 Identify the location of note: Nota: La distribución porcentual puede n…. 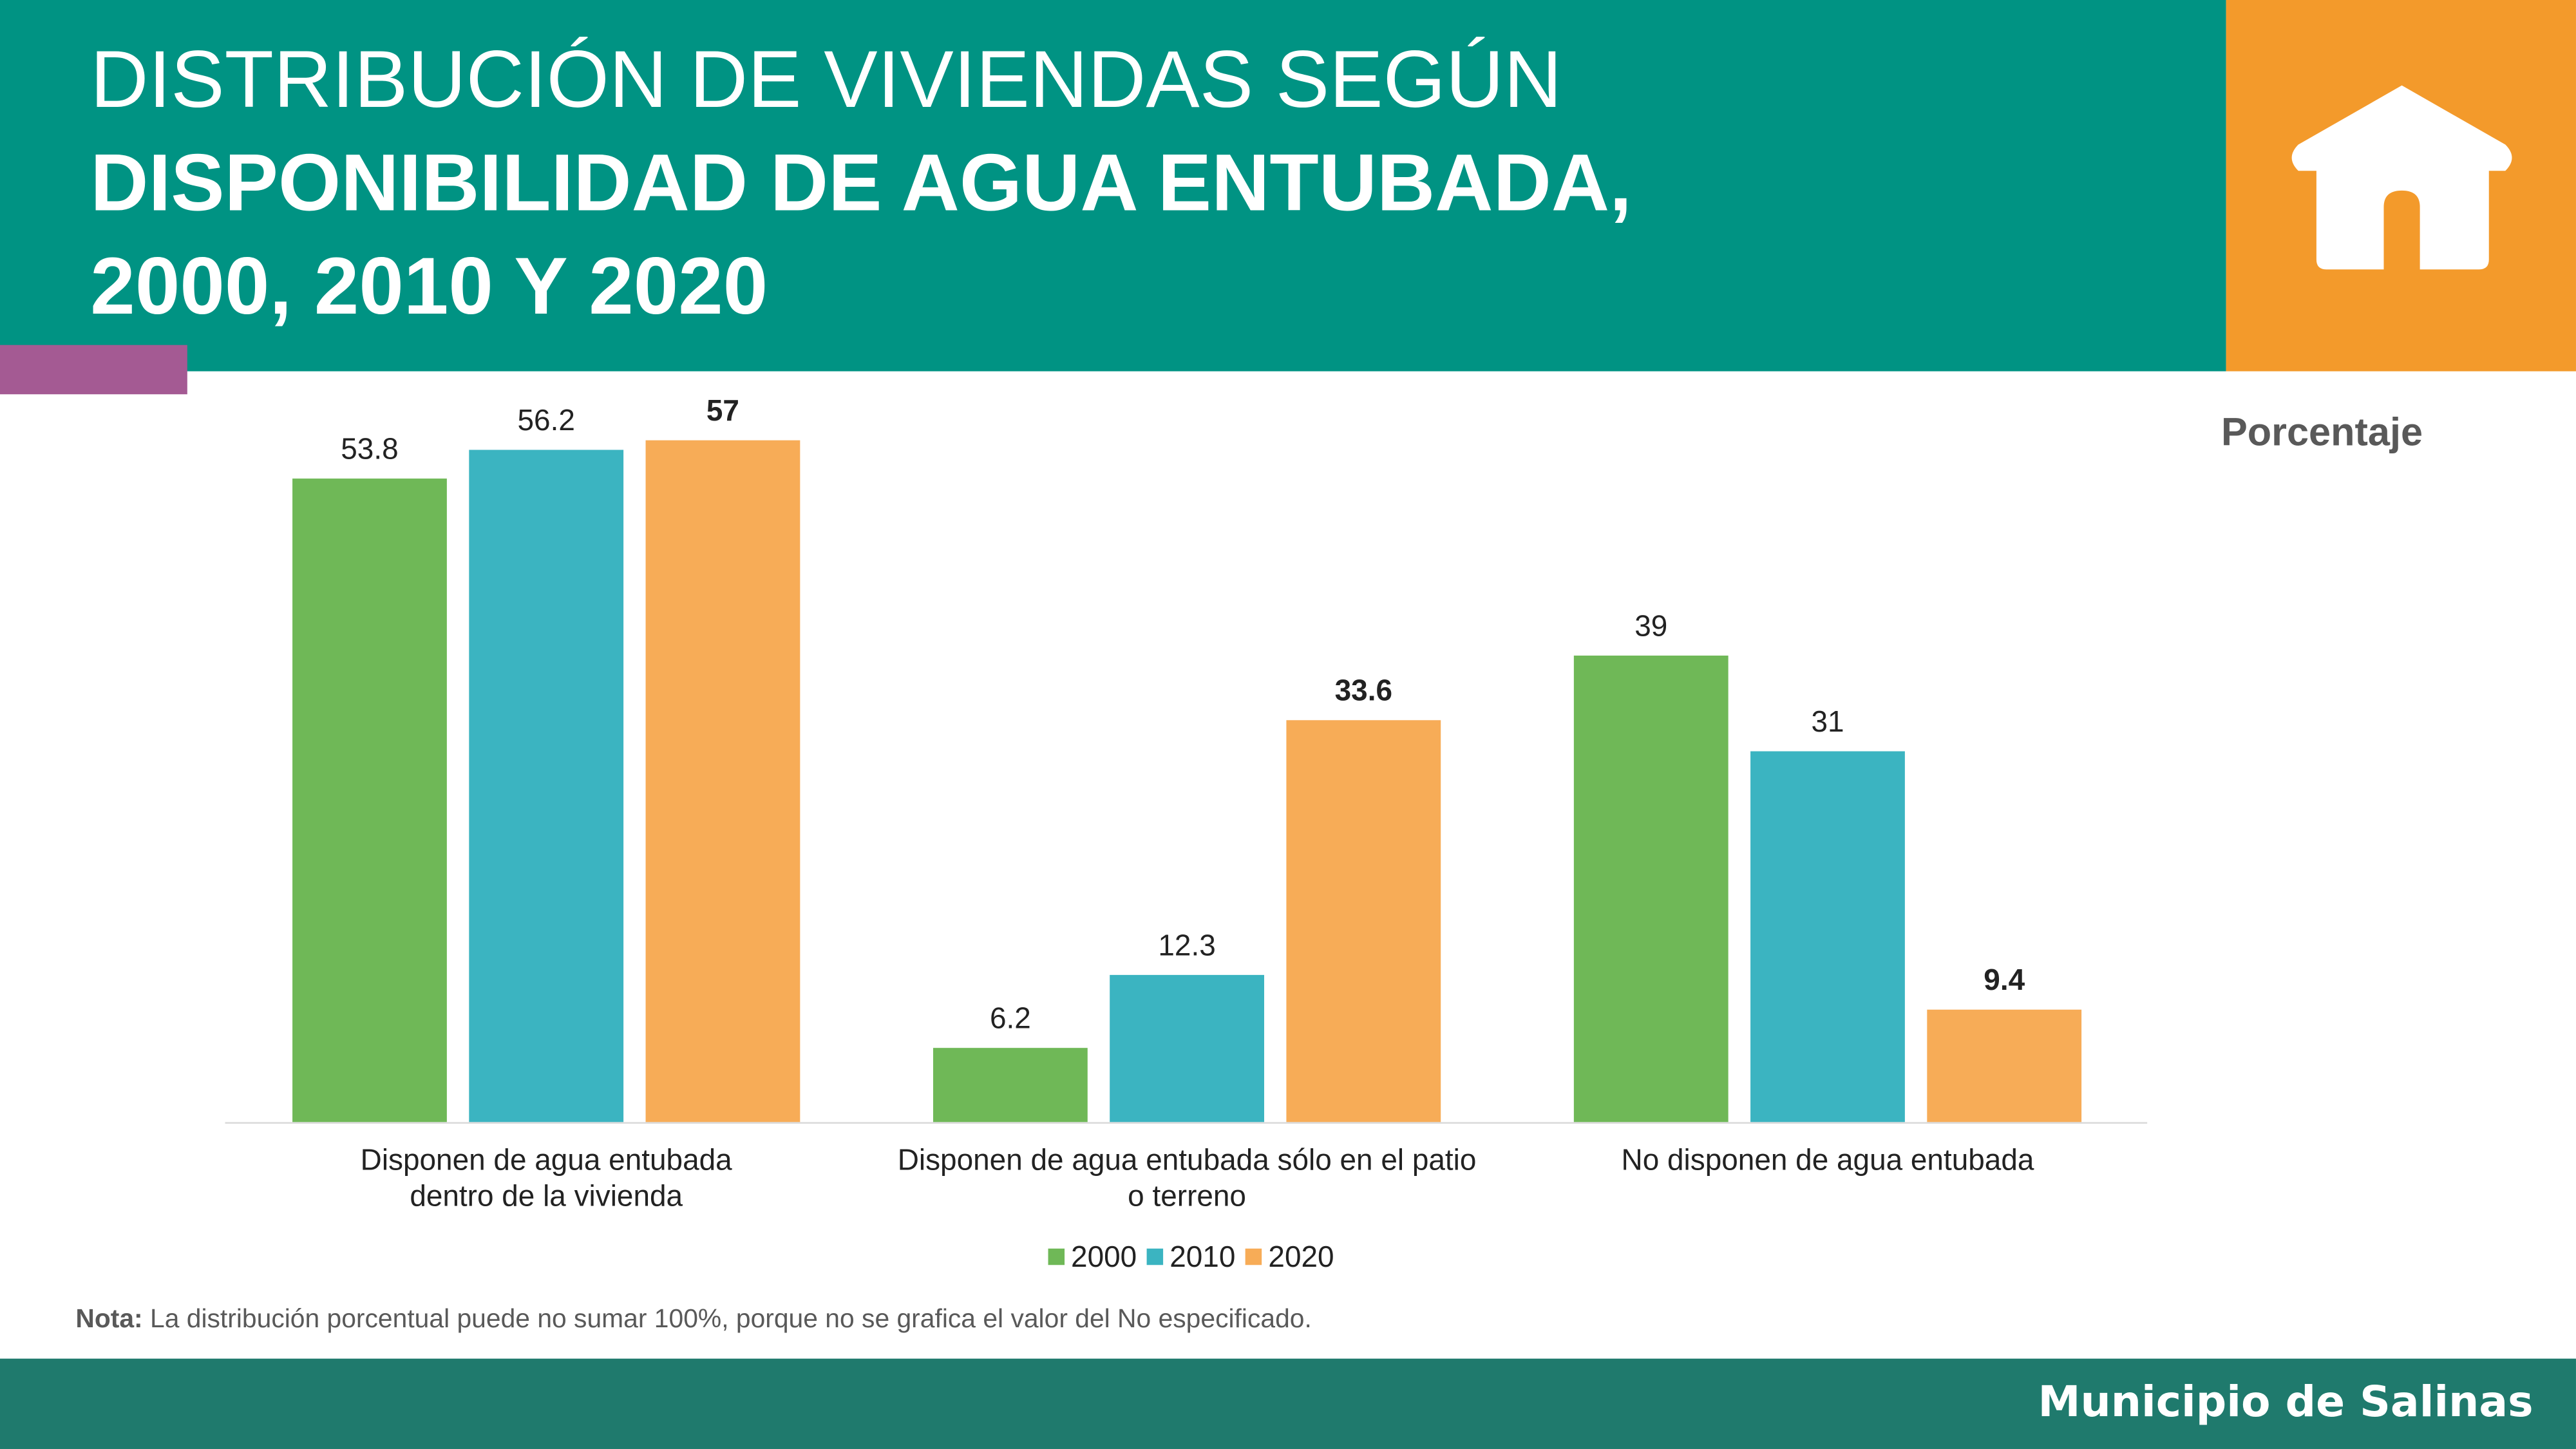
(693, 1321).